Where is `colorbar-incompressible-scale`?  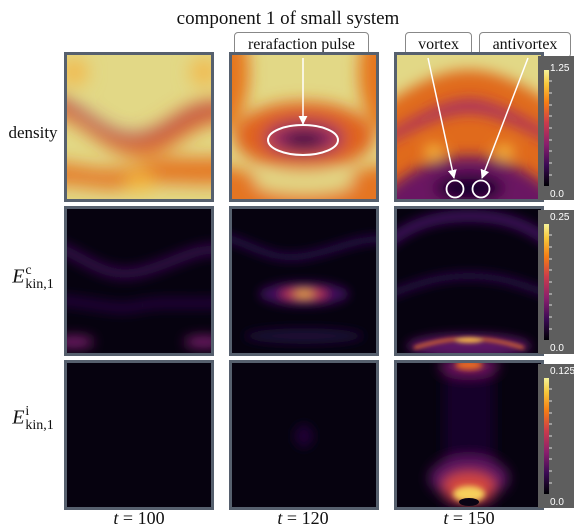 colorbar-incompressible-scale is located at coordinates (557, 436).